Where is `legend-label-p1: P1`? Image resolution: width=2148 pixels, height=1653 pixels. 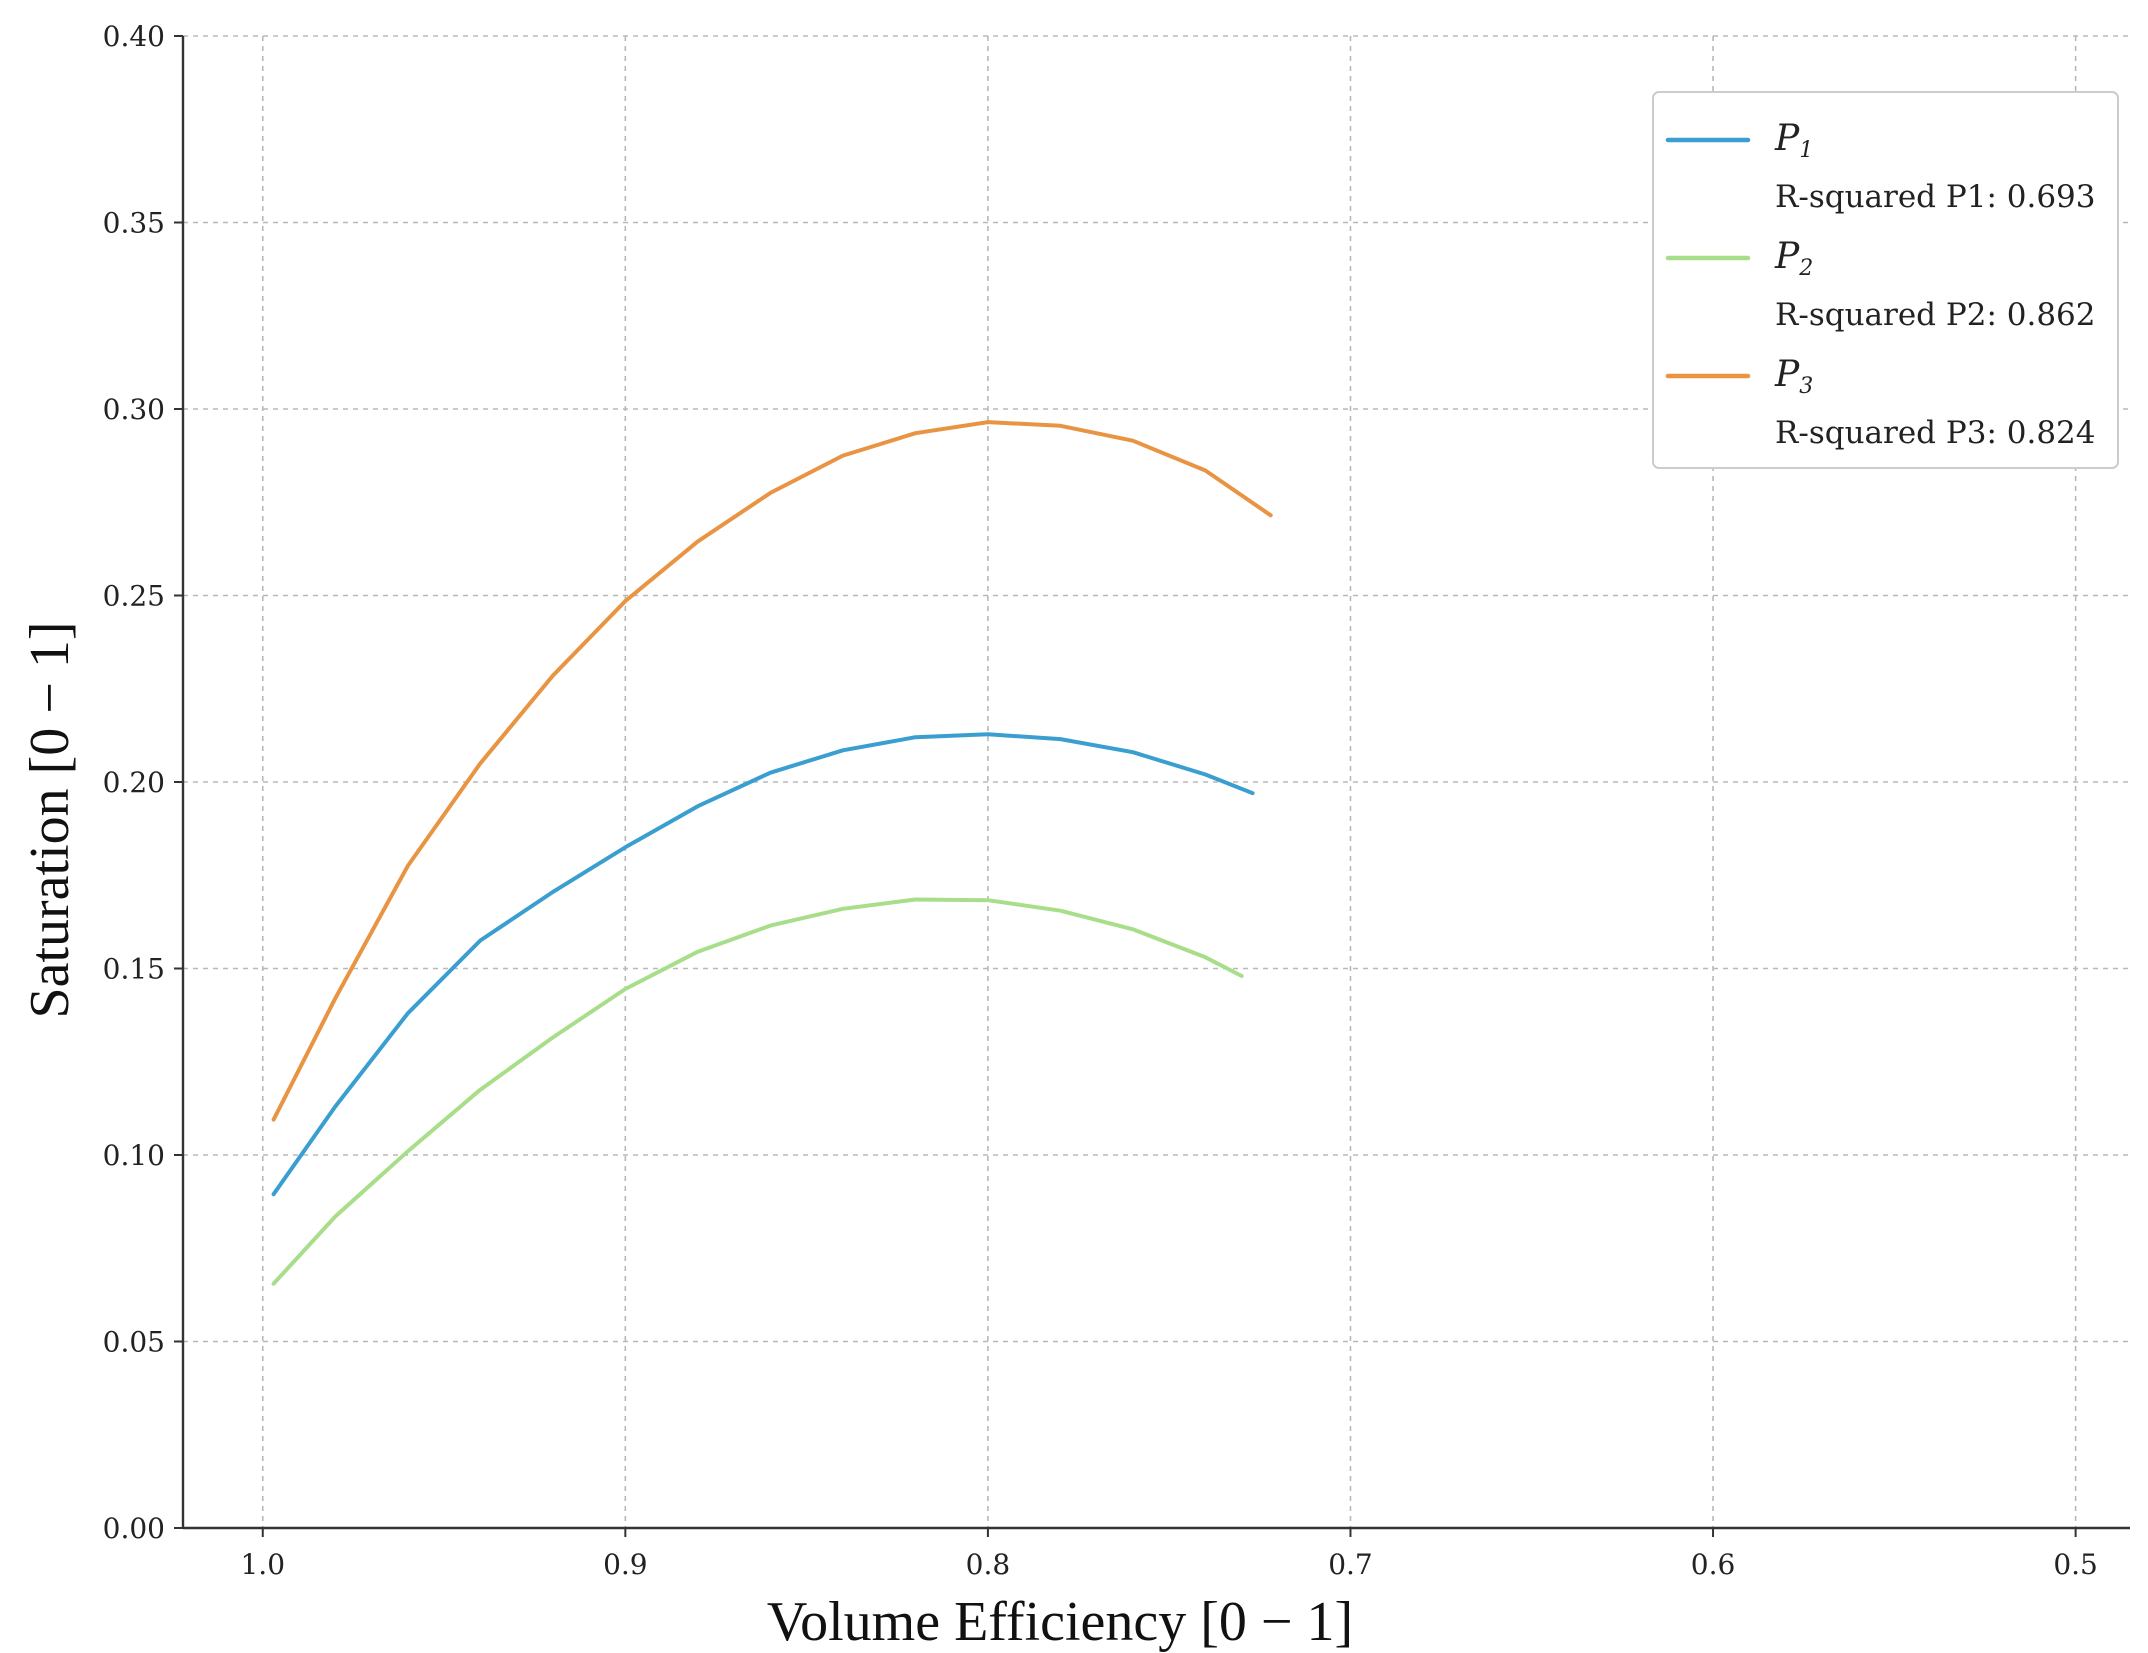 legend-label-p1: P1 is located at coordinates (1793, 140).